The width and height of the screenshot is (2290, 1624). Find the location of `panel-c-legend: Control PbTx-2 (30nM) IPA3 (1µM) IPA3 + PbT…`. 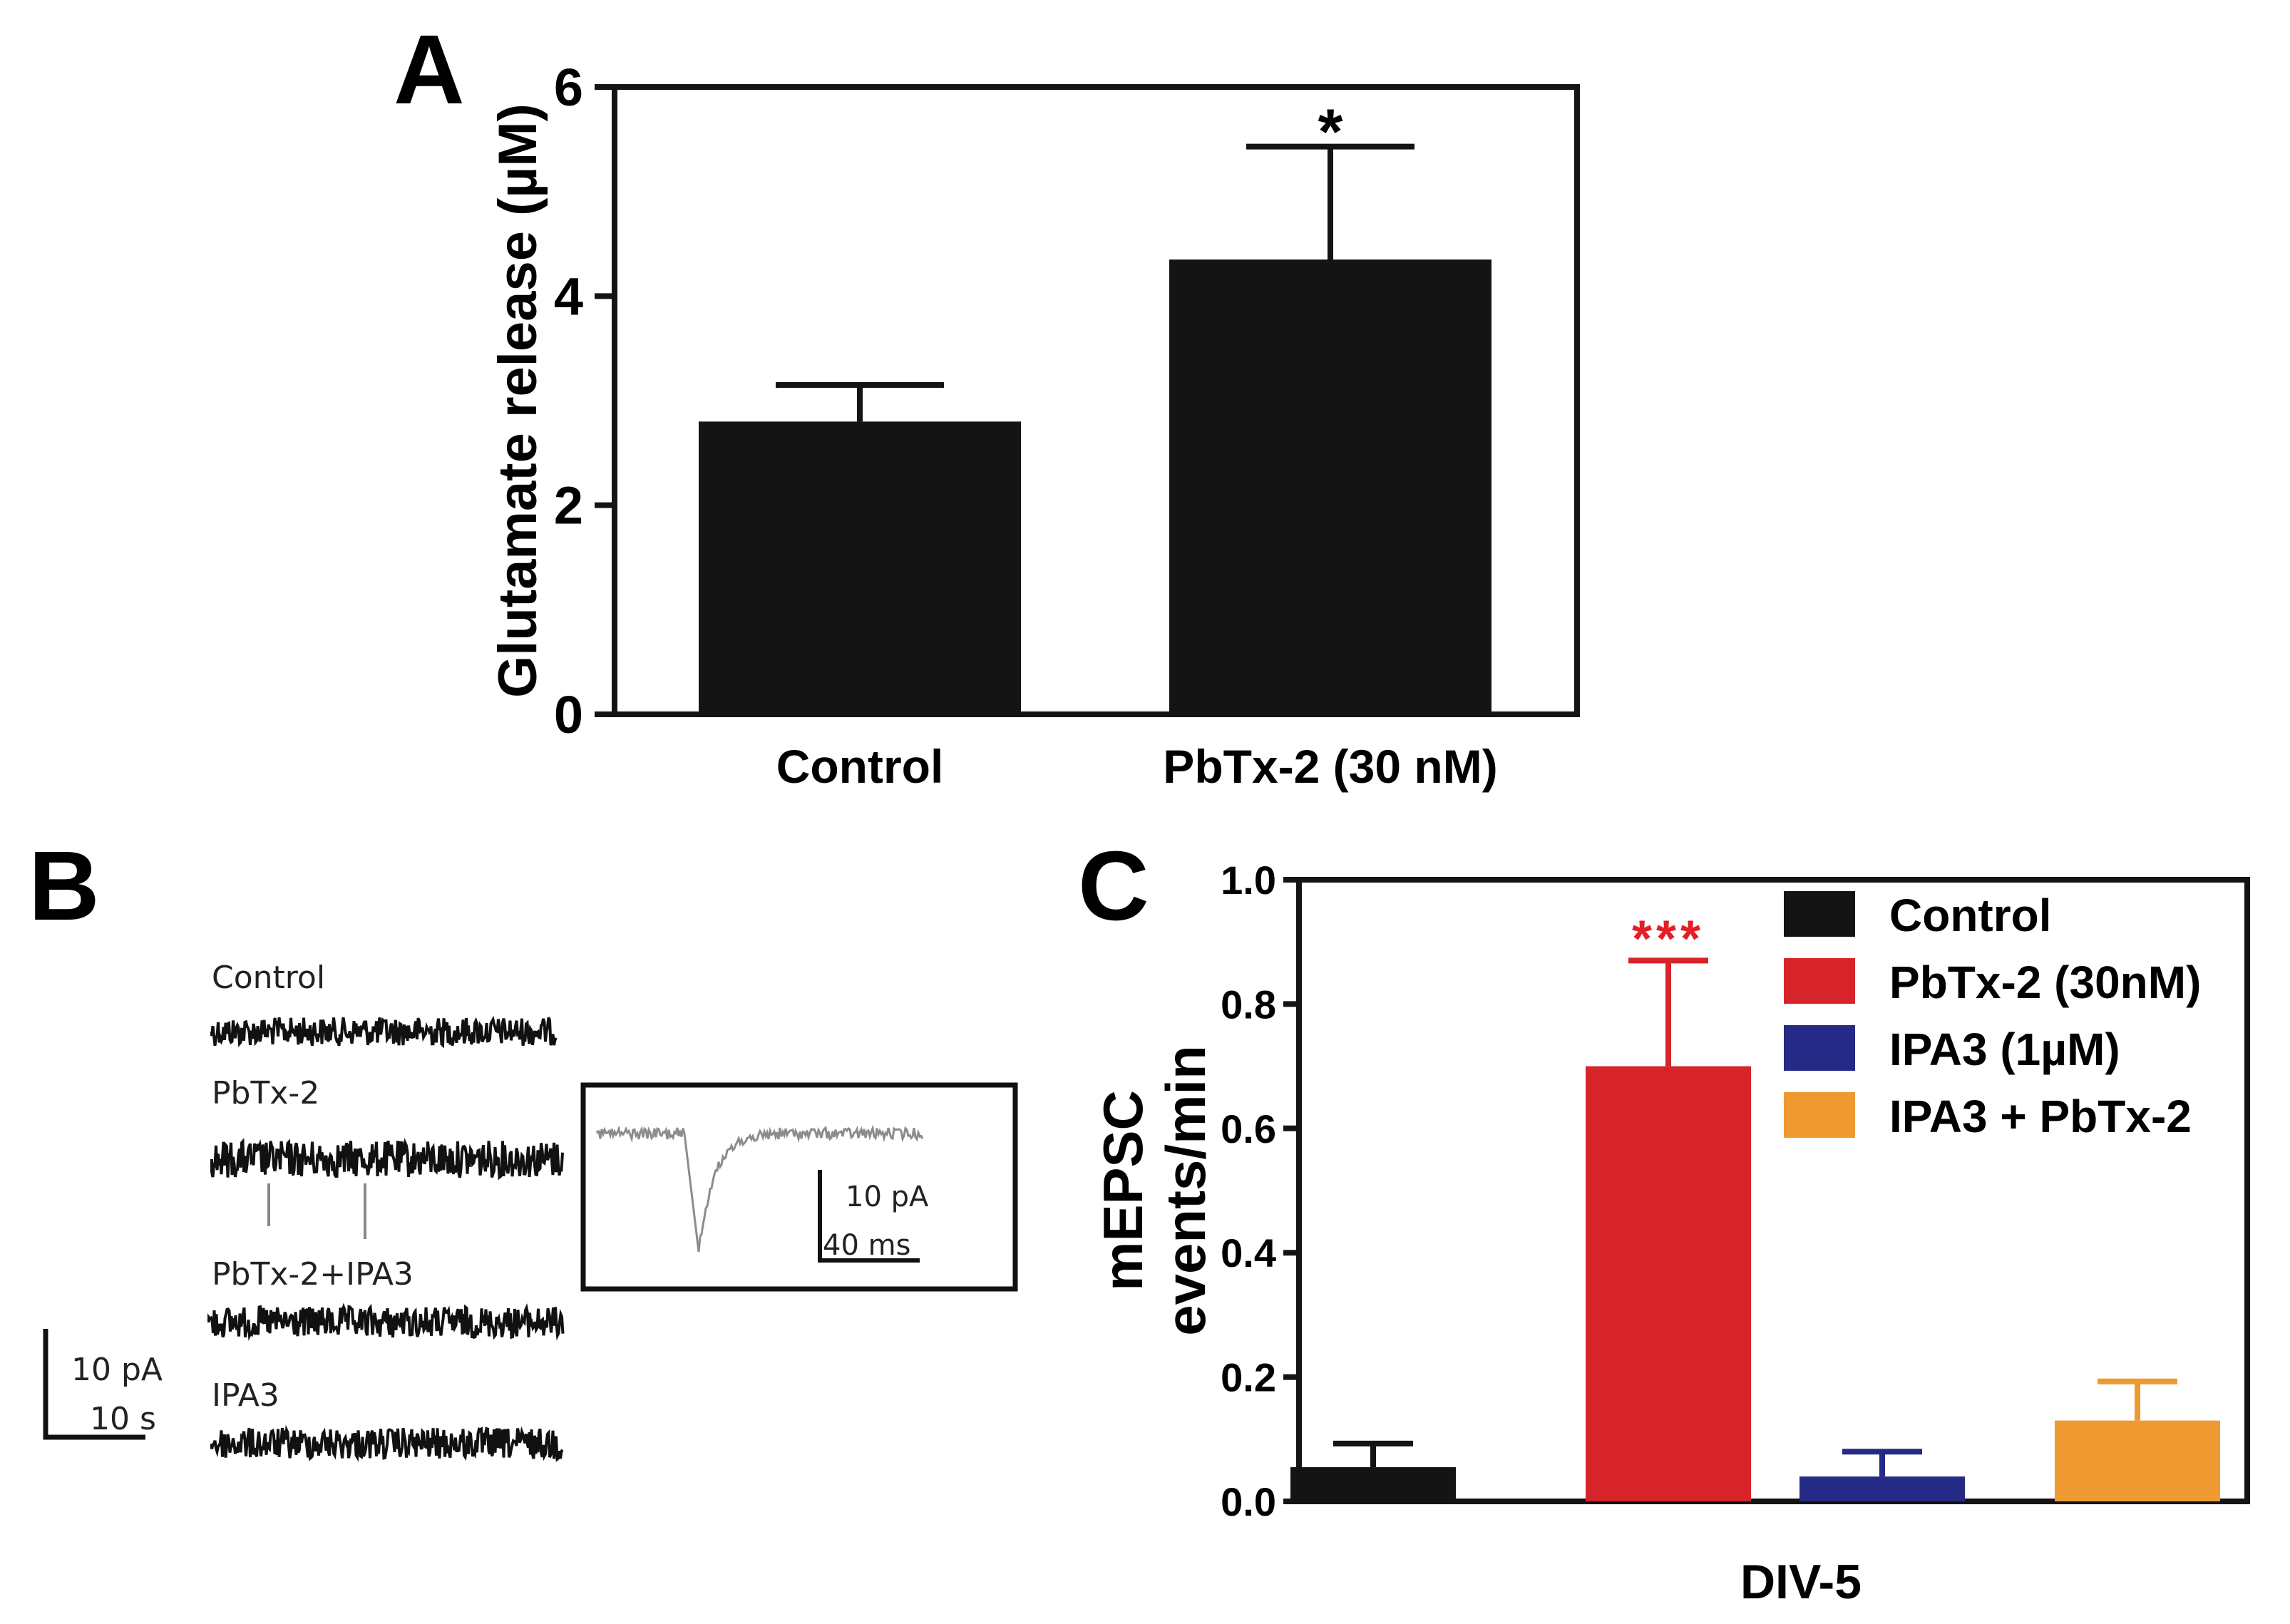

panel-c-legend: Control PbTx-2 (30nM) IPA3 (1µM) IPA3 + PbT… is located at coordinates (1992, 1016).